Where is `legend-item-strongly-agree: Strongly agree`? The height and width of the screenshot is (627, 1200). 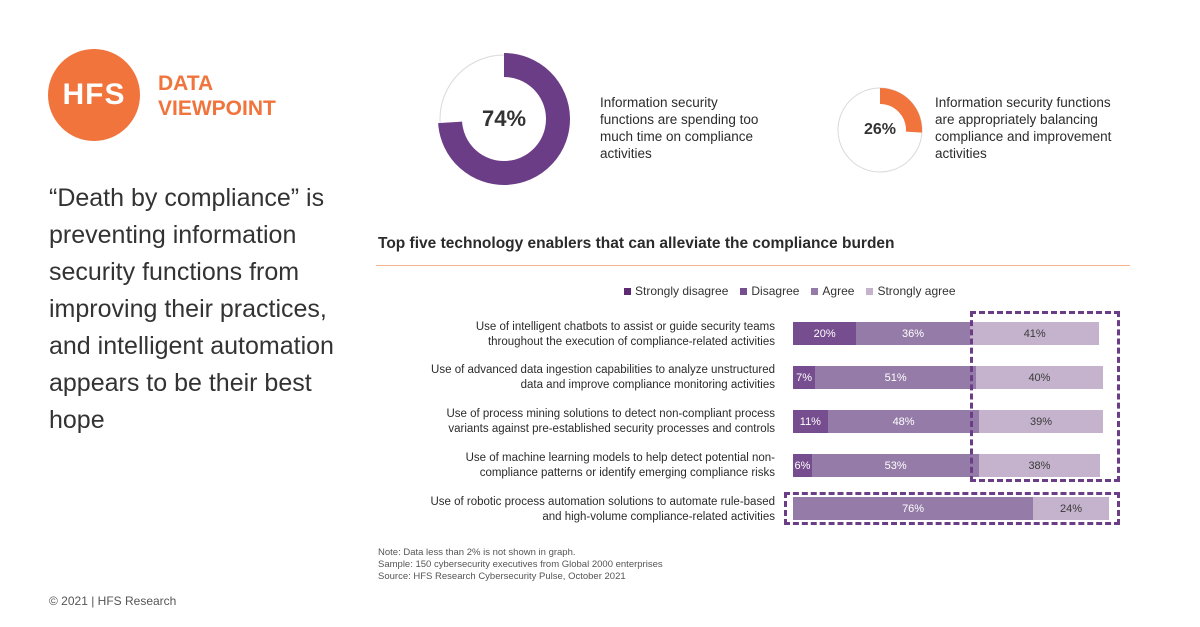 legend-item-strongly-agree: Strongly agree is located at coordinates (911, 291).